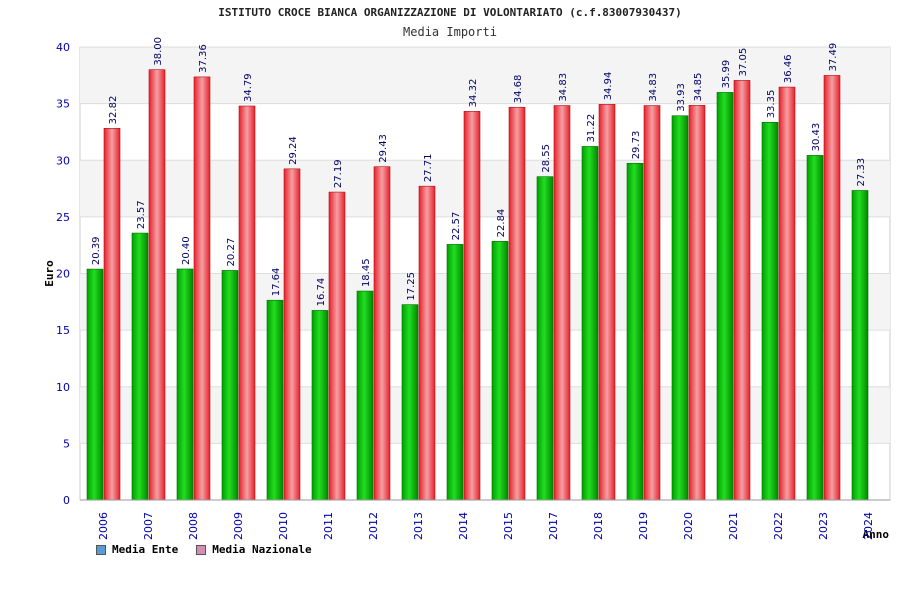  Describe the element at coordinates (778, 526) in the screenshot. I see `x-tick-label: 2022` at that location.